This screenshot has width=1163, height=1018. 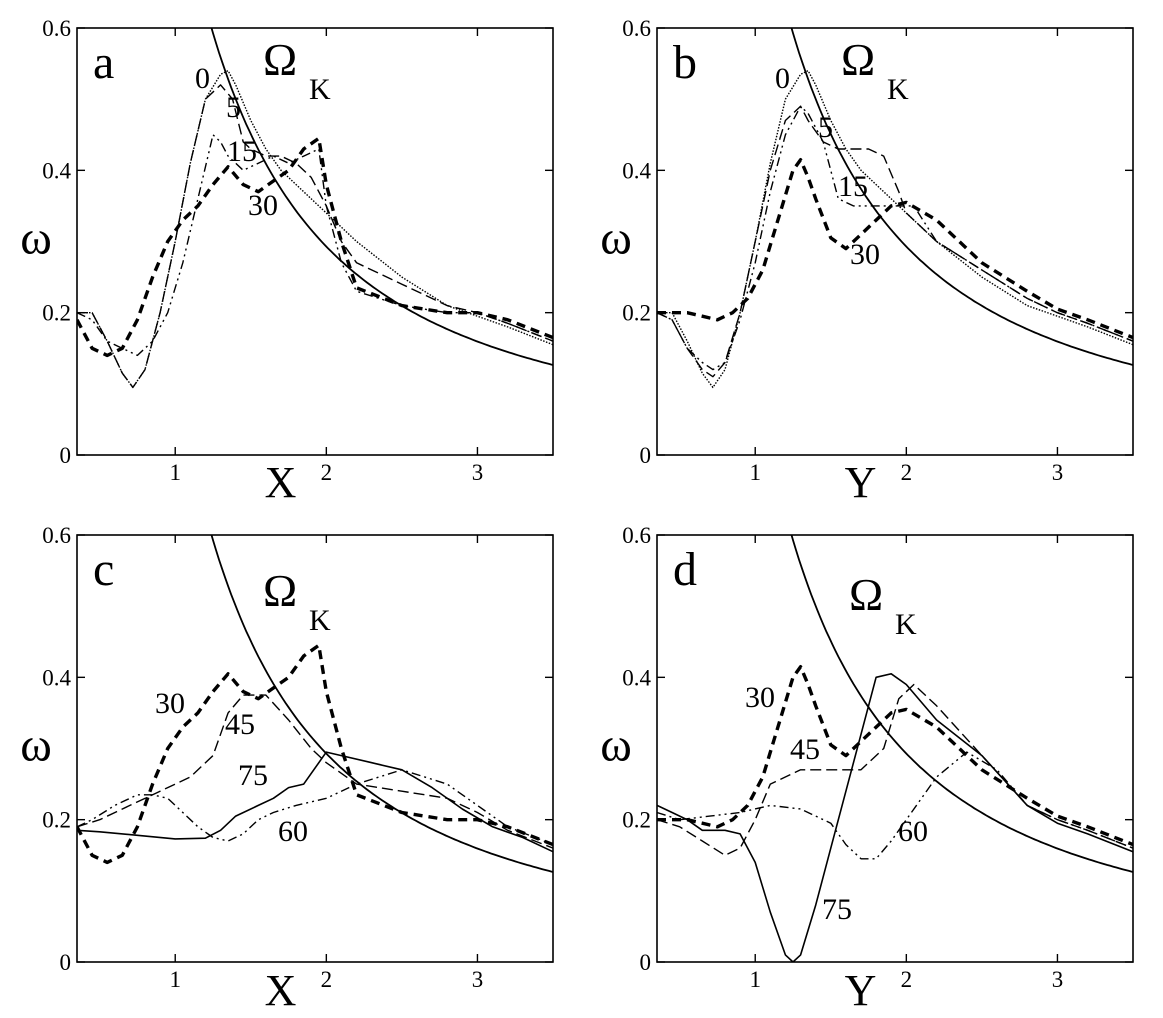 I want to click on panel-letter: a, so click(x=103, y=62).